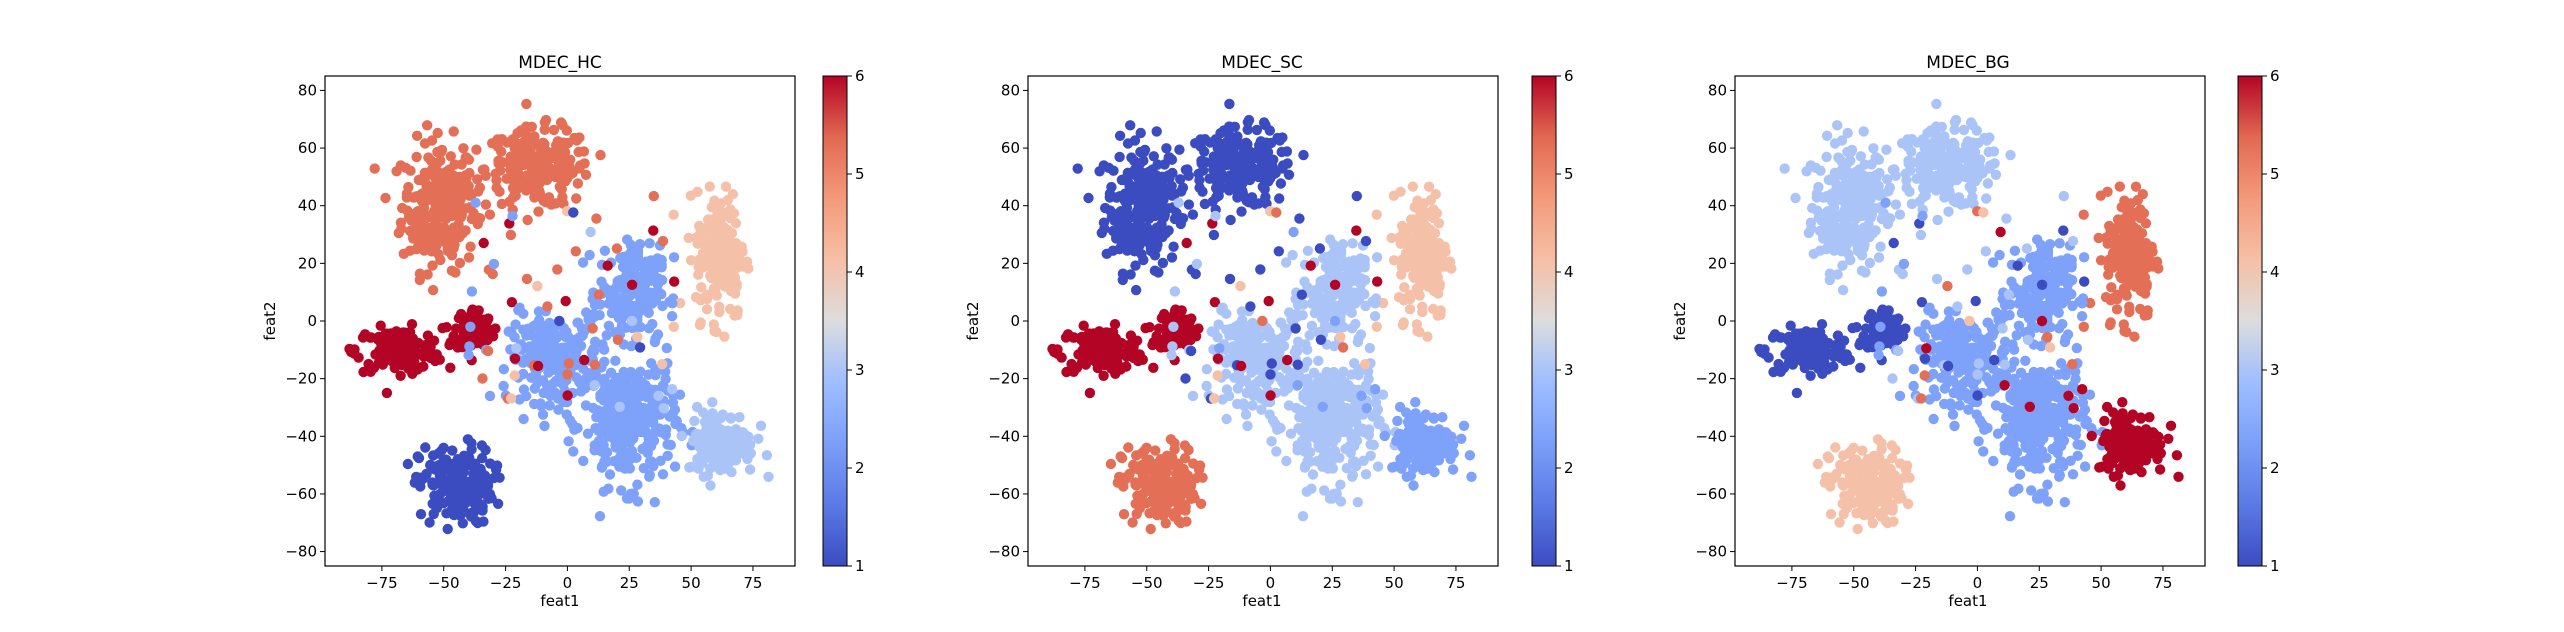  I want to click on x-tick-label: −50, so click(444, 583).